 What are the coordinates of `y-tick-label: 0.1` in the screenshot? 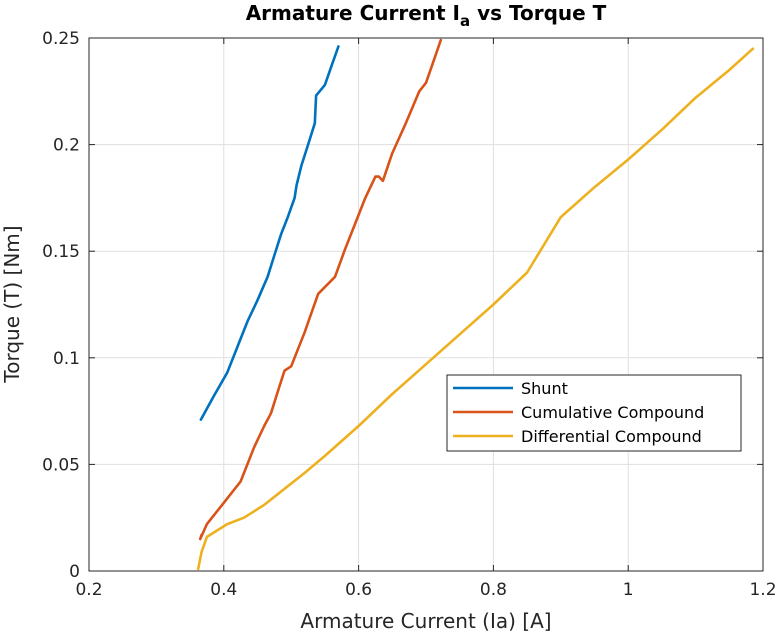 It's located at (66, 359).